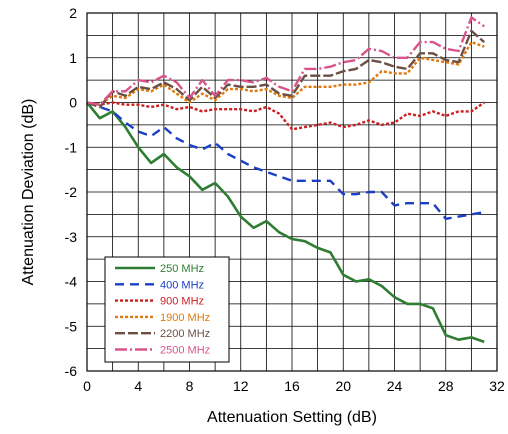 This screenshot has height=434, width=508. What do you see at coordinates (71, 147) in the screenshot?
I see `y-tick-label: -1` at bounding box center [71, 147].